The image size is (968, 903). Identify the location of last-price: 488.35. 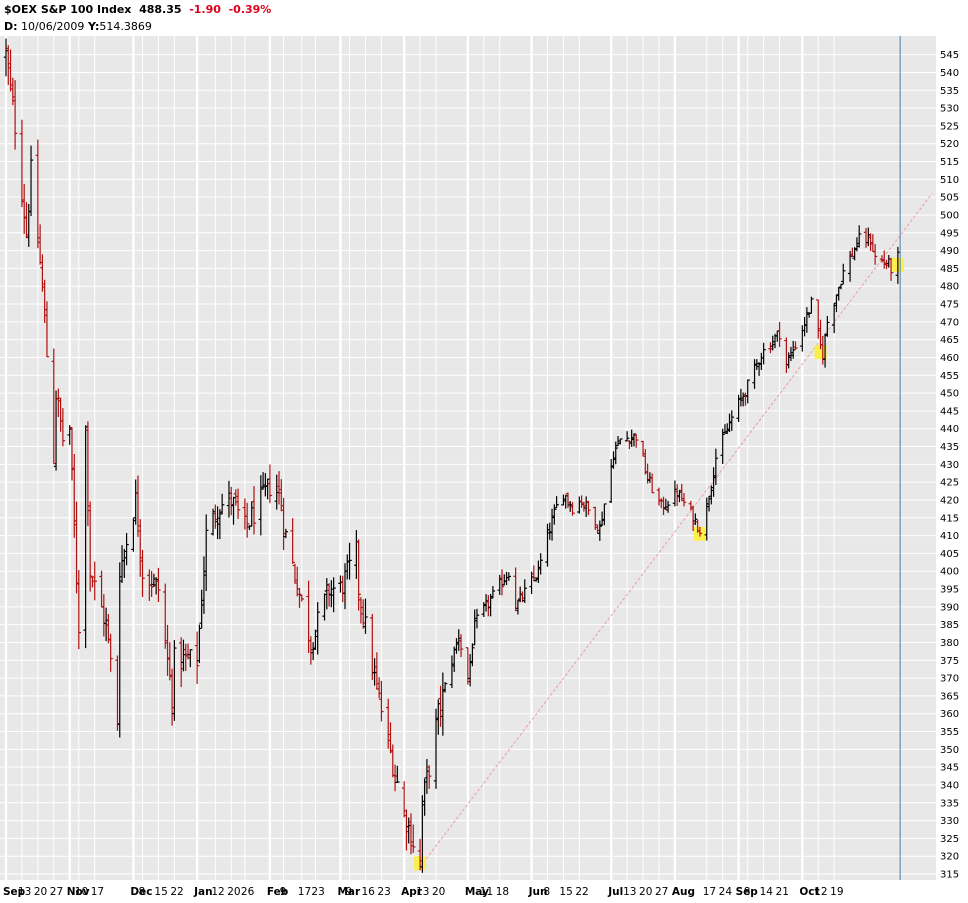
(160, 9).